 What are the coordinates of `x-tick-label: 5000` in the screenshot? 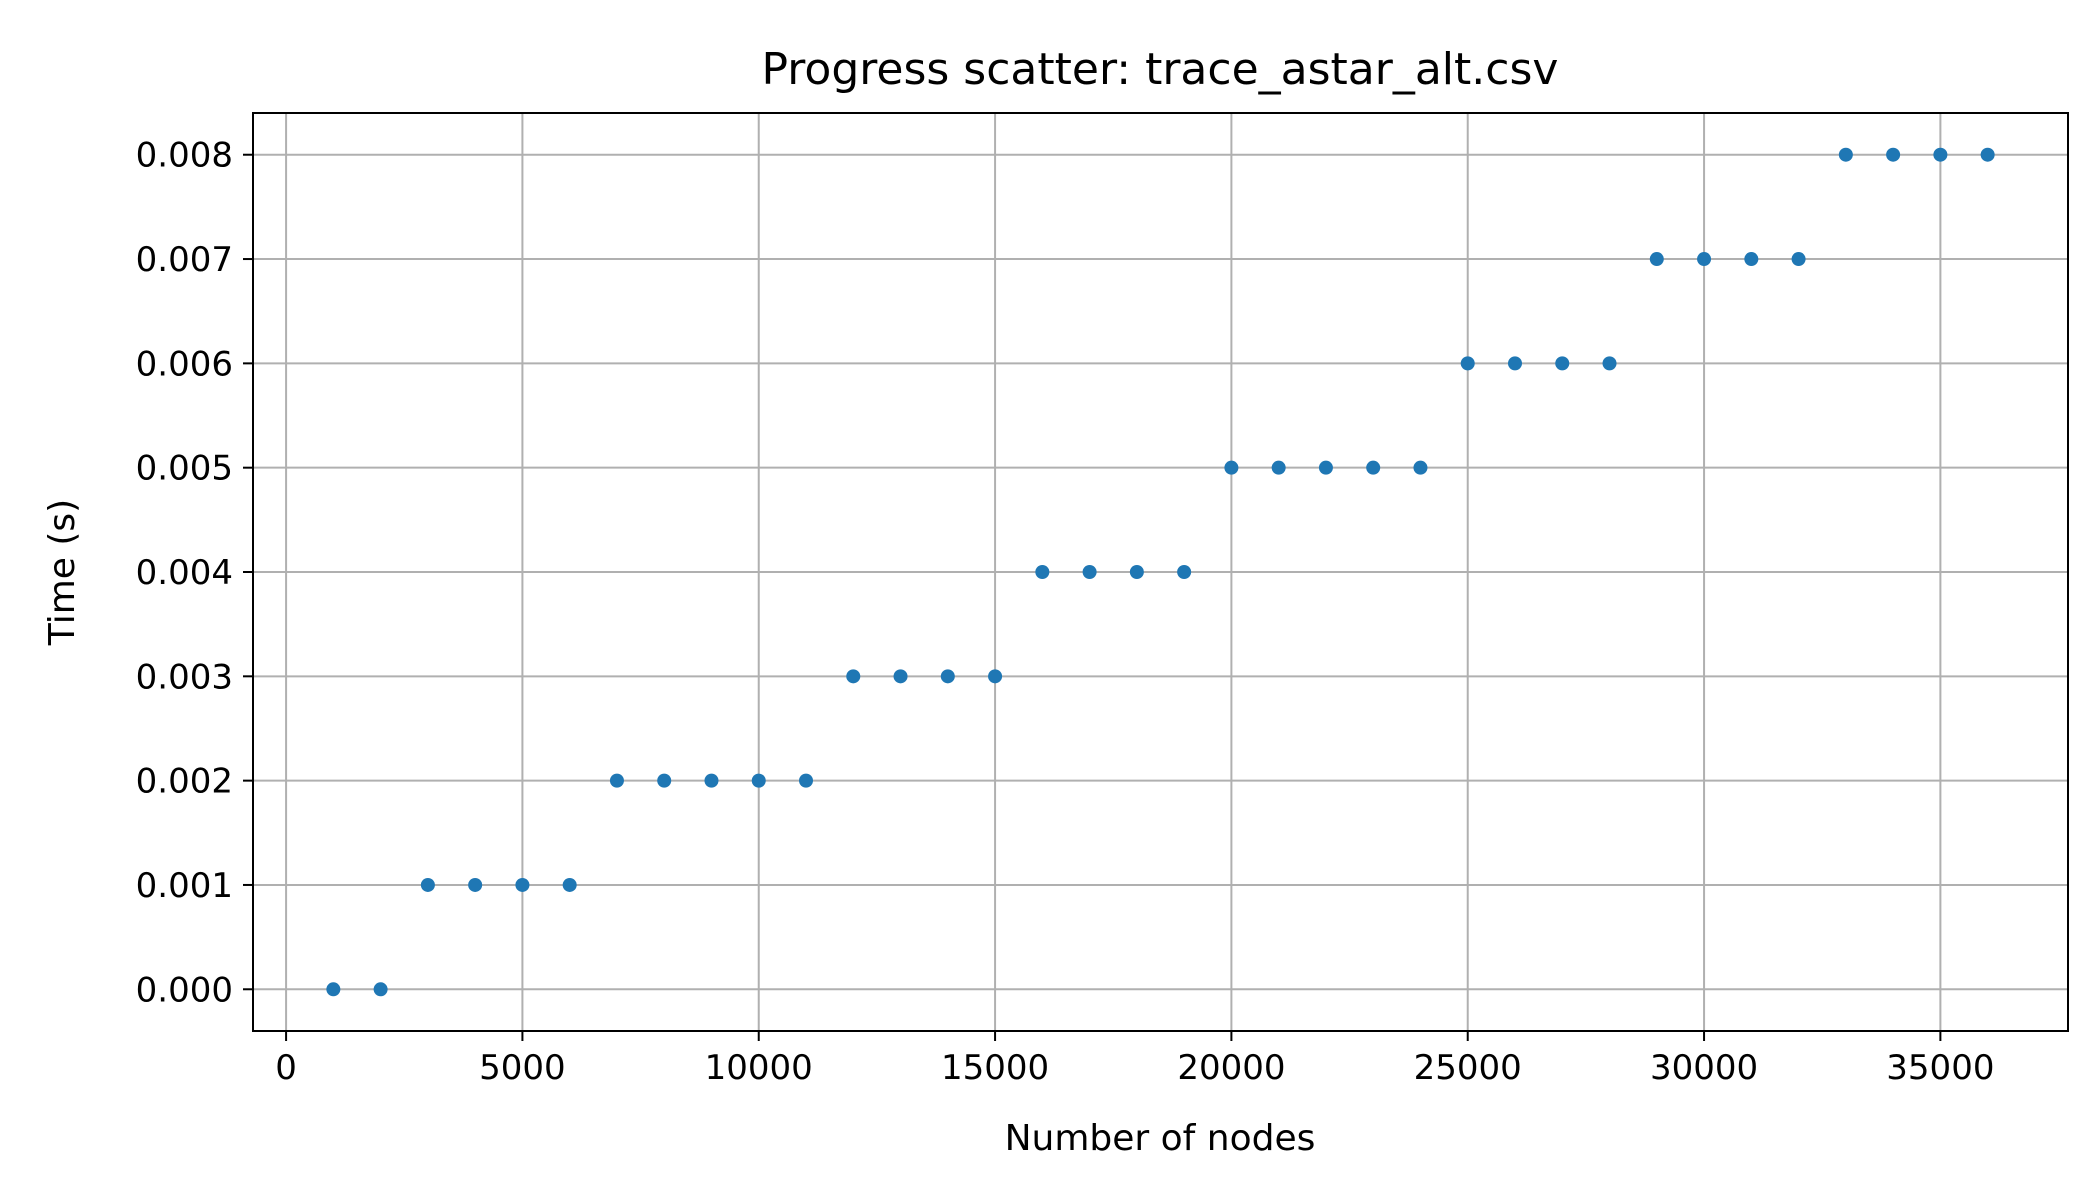 It's located at (522, 1068).